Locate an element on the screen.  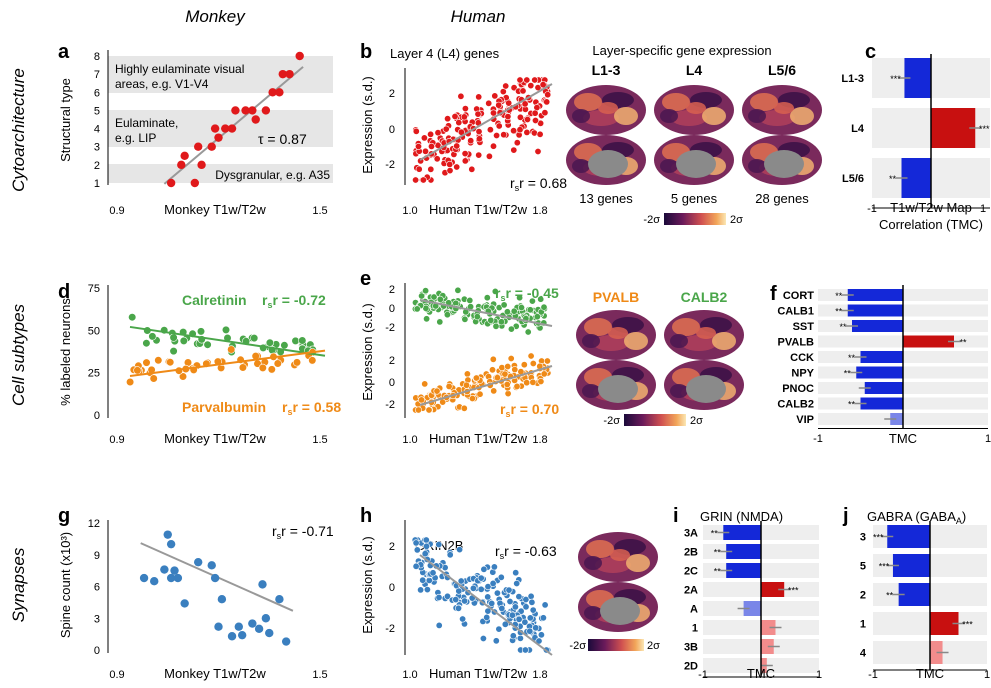
brain-med-0-medial-wall is located at coordinates (608, 164).